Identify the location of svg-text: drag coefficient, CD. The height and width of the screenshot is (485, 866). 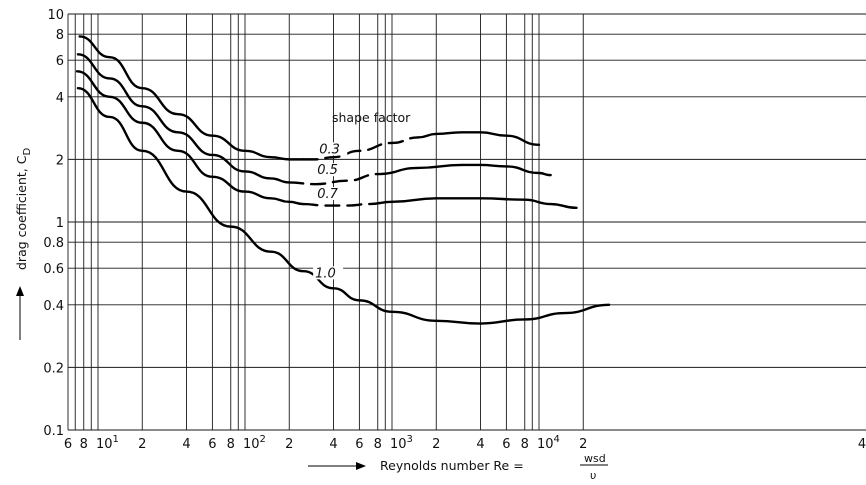
(23, 209).